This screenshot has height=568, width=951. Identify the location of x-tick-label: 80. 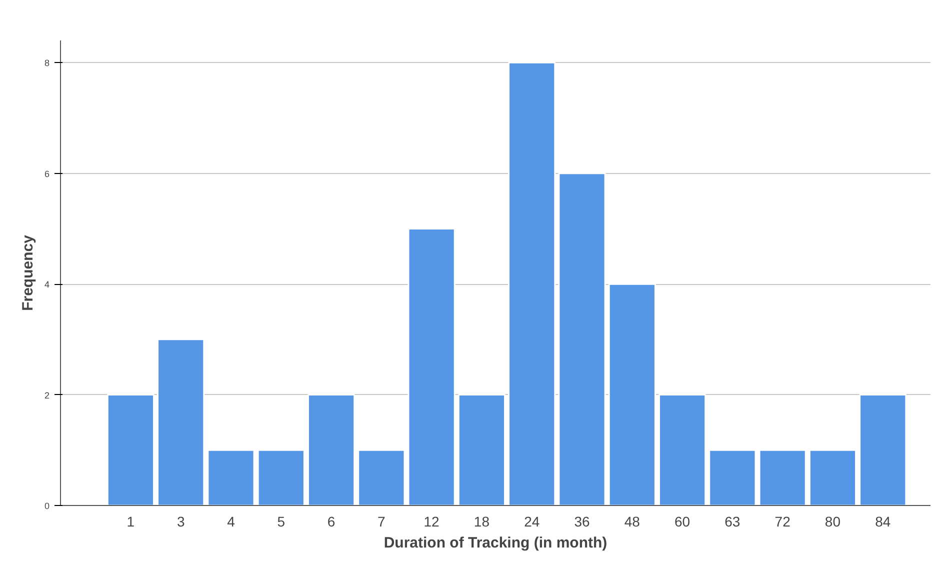
(832, 522).